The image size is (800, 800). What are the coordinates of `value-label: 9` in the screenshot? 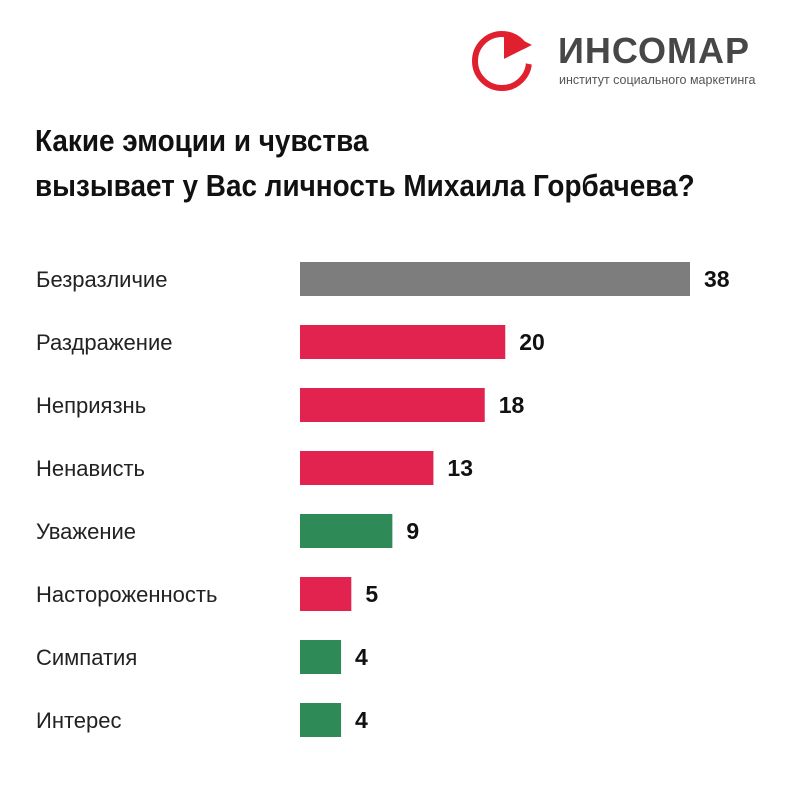 It's located at (412, 531).